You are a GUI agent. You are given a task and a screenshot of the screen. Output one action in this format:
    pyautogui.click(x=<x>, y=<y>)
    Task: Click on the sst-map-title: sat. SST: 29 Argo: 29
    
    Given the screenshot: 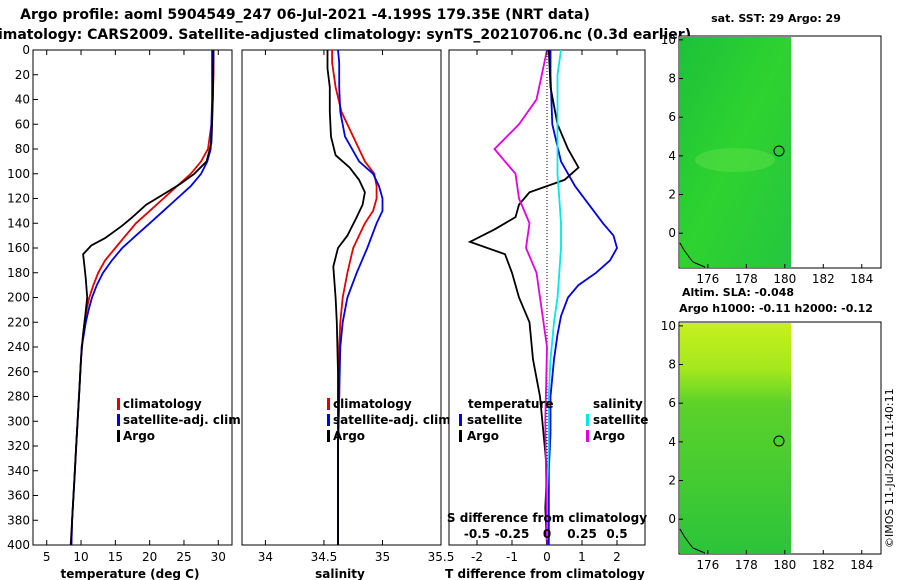 What is the action you would take?
    pyautogui.click(x=776, y=18)
    